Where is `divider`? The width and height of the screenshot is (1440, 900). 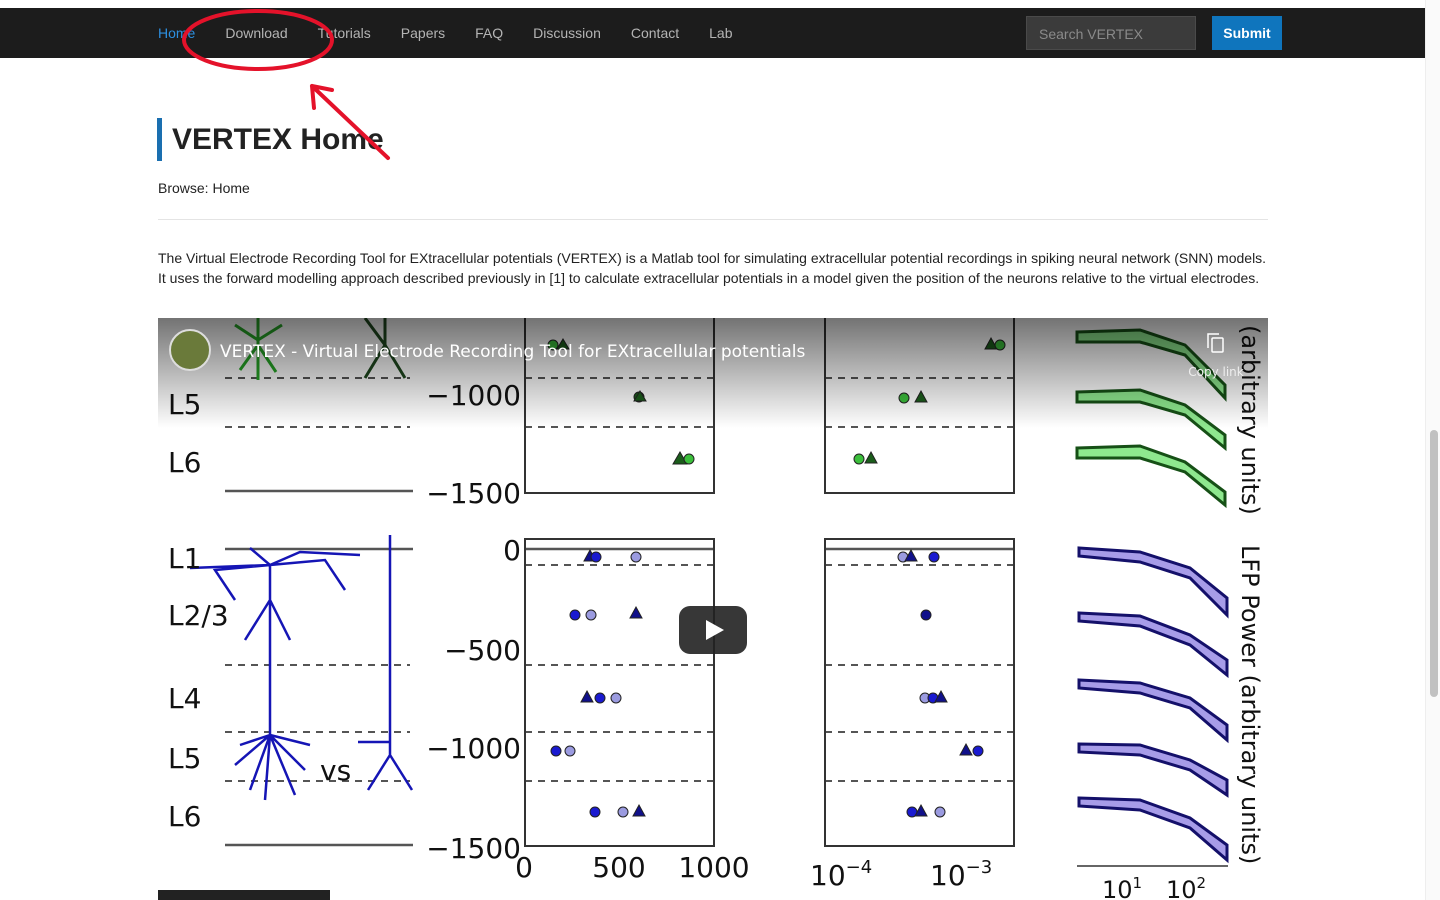 divider is located at coordinates (713, 219).